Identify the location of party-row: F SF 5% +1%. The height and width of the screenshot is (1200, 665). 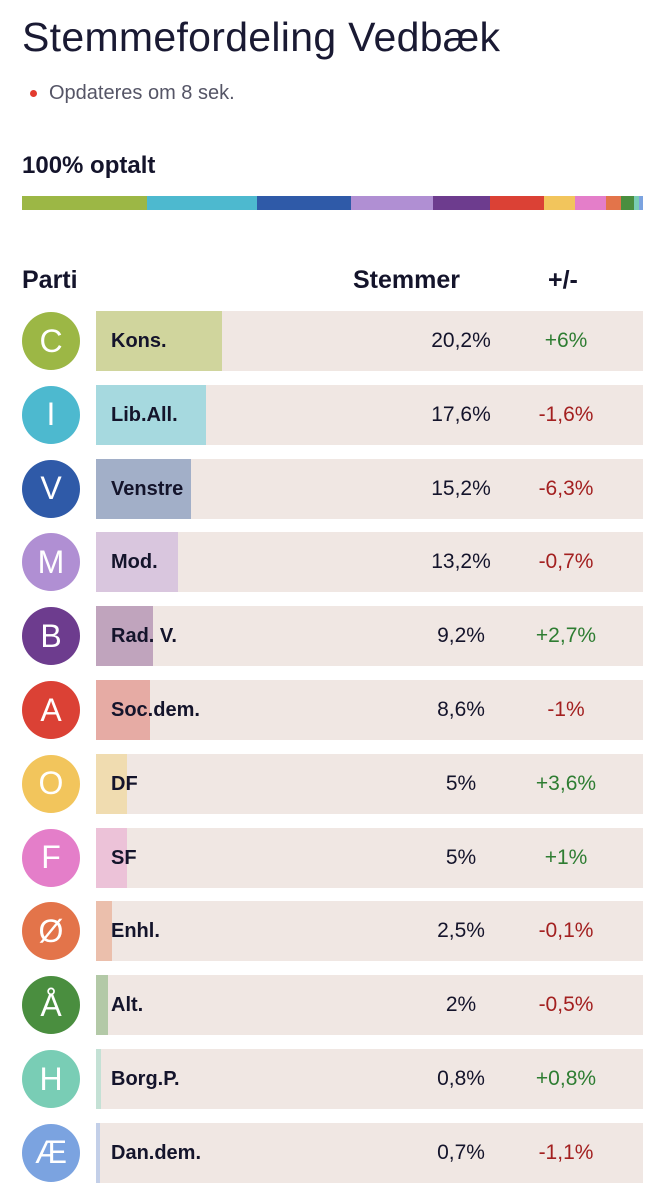
(332, 857).